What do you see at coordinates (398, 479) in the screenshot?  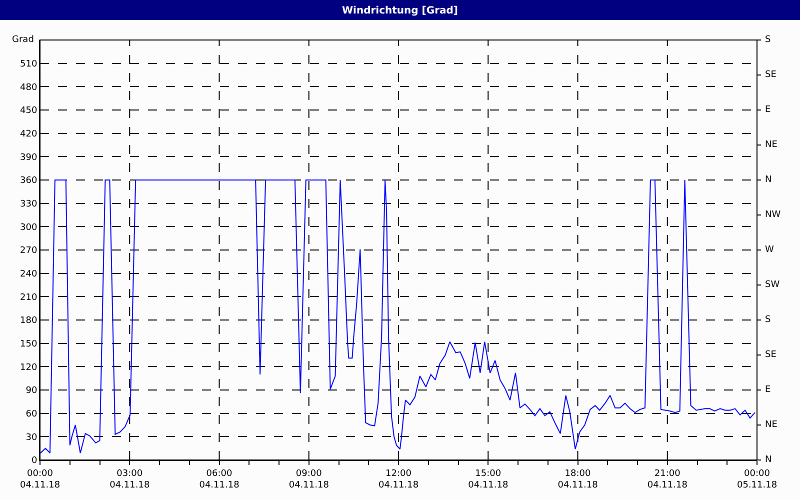 I see `x-tick-label: 12:00 04.11.18` at bounding box center [398, 479].